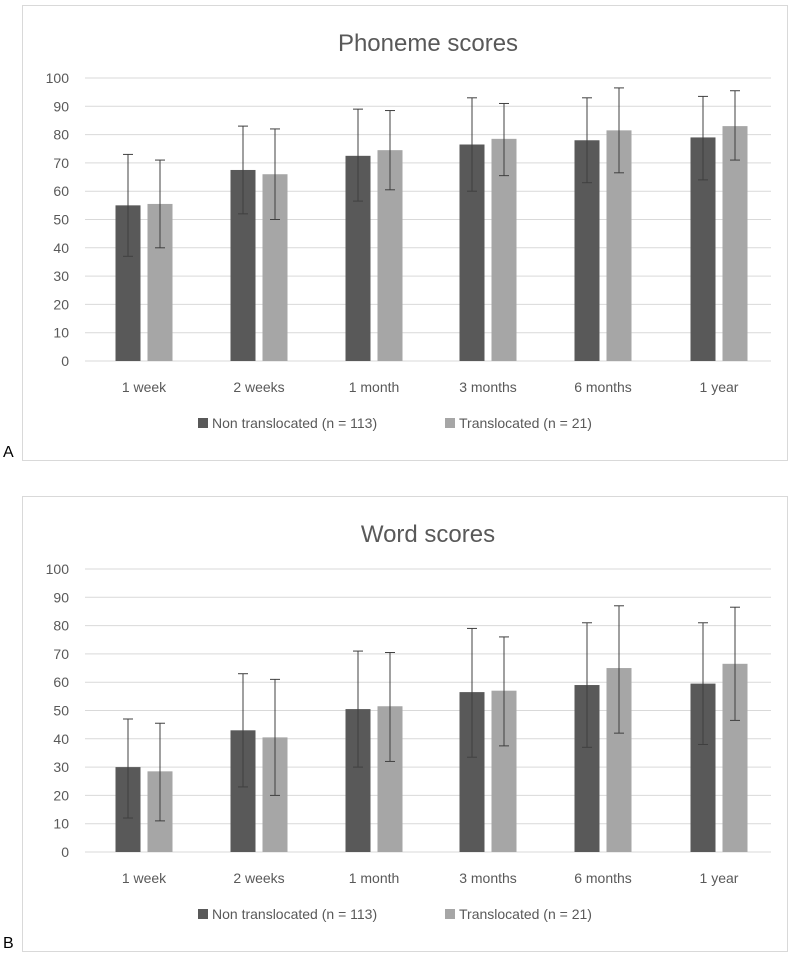 This screenshot has width=794, height=956. What do you see at coordinates (8, 452) in the screenshot?
I see `panel-label-a: A` at bounding box center [8, 452].